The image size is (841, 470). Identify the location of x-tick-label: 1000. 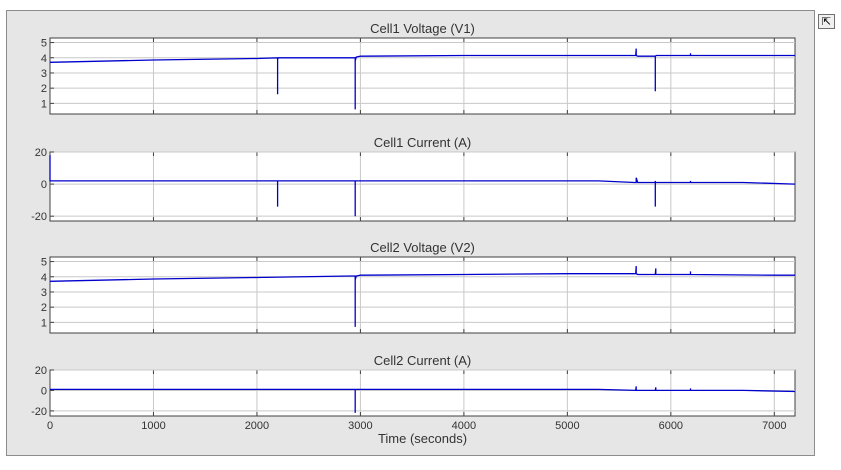
(153, 426).